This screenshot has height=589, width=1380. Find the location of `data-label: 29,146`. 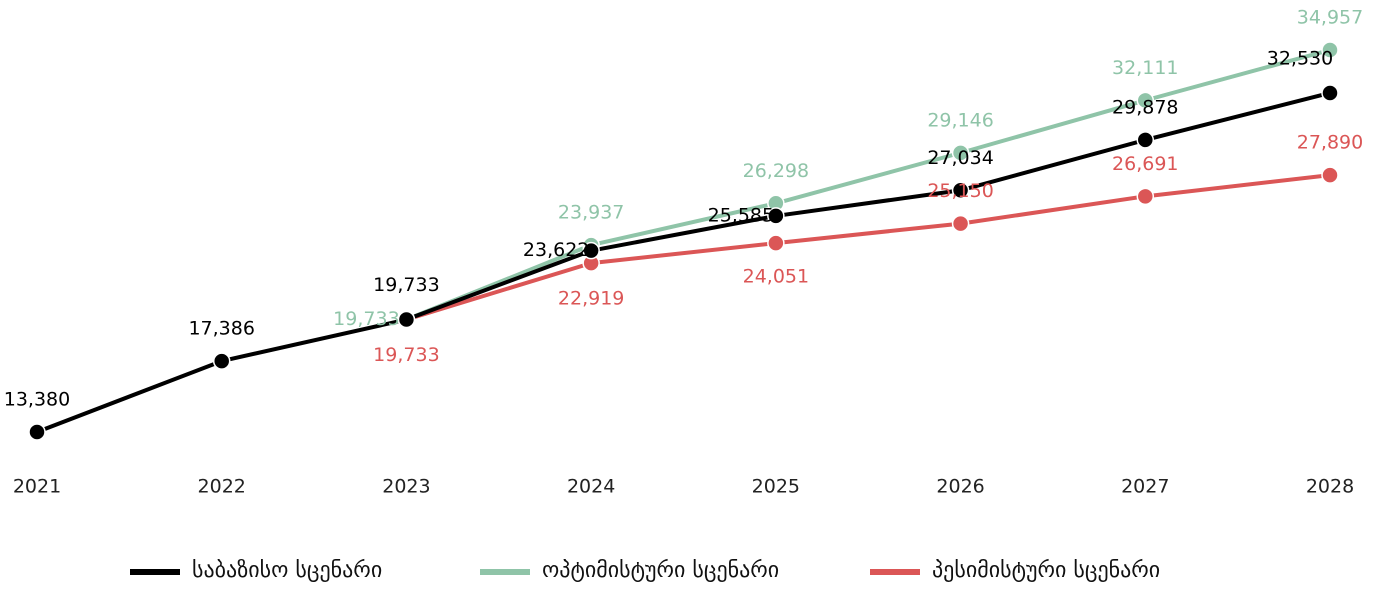

data-label: 29,146 is located at coordinates (960, 120).